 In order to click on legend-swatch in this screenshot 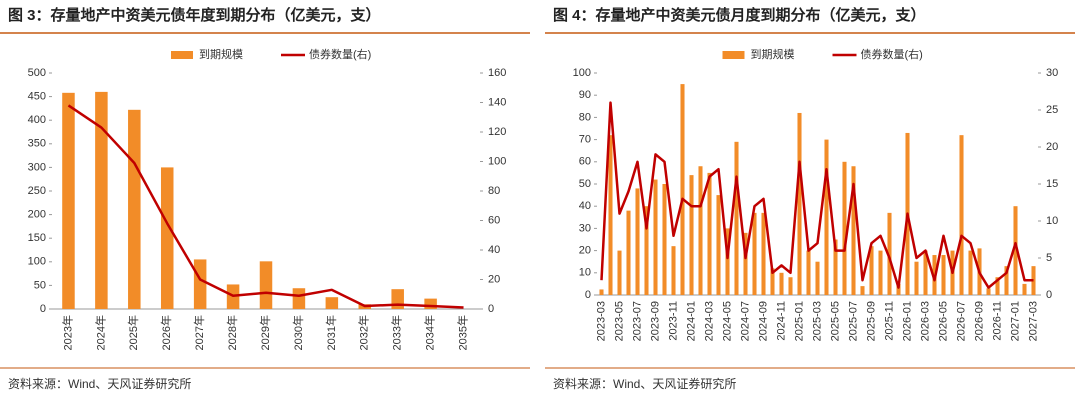, I will do `click(182, 55)`.